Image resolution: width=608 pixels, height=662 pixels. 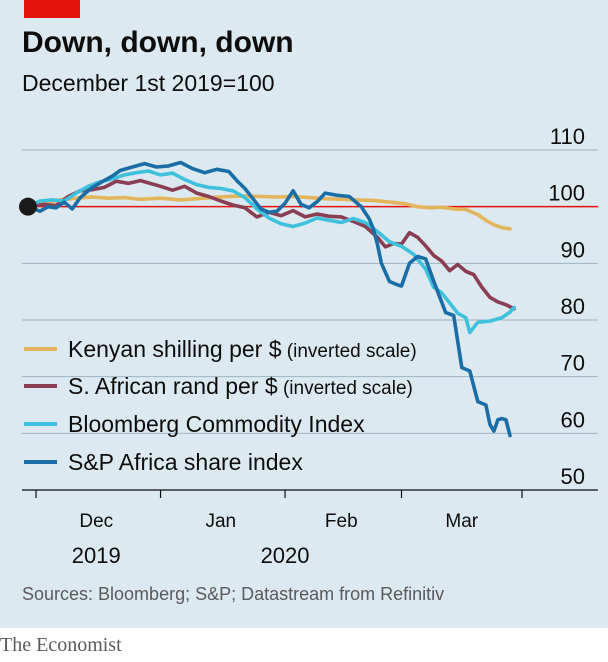 I want to click on legend-series-name: S&P Africa share index, so click(x=185, y=462).